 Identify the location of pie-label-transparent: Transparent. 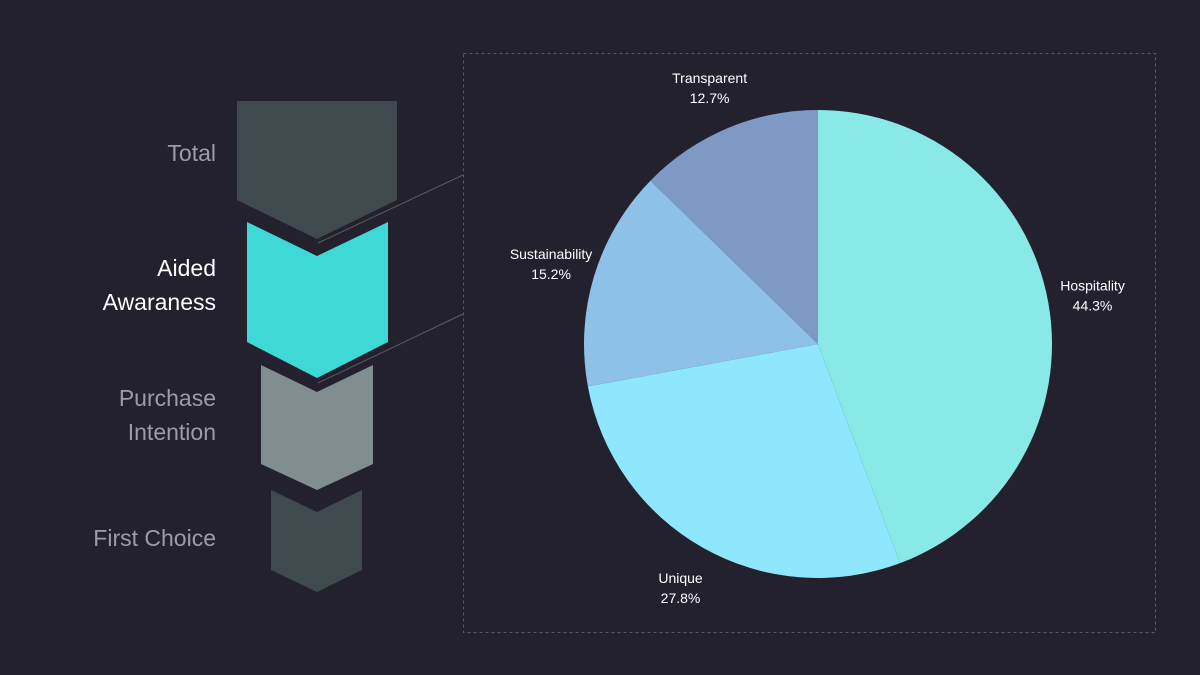
(709, 78).